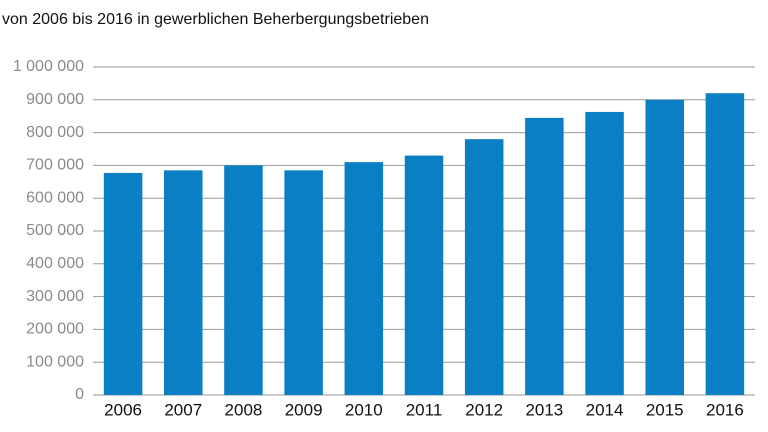 This screenshot has height=432, width=768. What do you see at coordinates (364, 409) in the screenshot?
I see `x-tick-label: 2010` at bounding box center [364, 409].